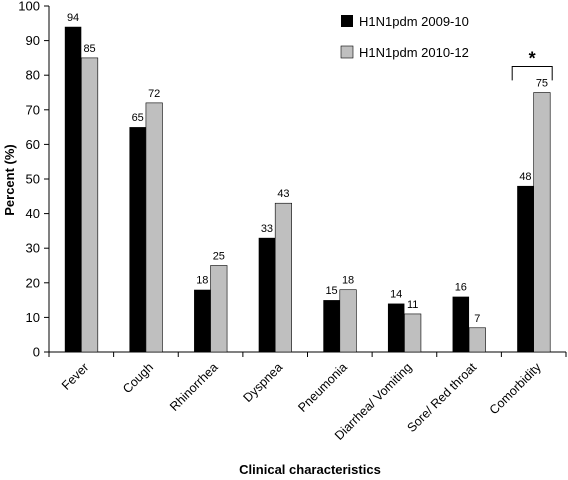 This screenshot has width=568, height=480. What do you see at coordinates (154, 94) in the screenshot?
I see `data-label: 72` at bounding box center [154, 94].